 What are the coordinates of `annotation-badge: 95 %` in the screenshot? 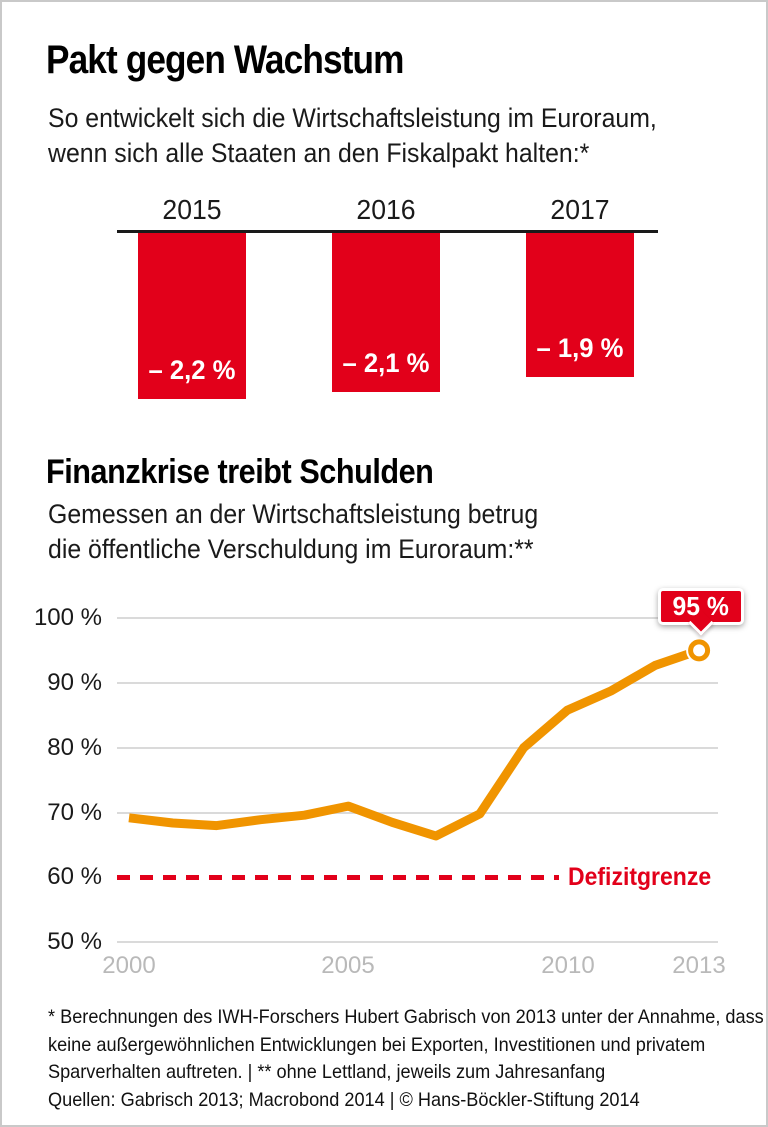 It's located at (701, 612).